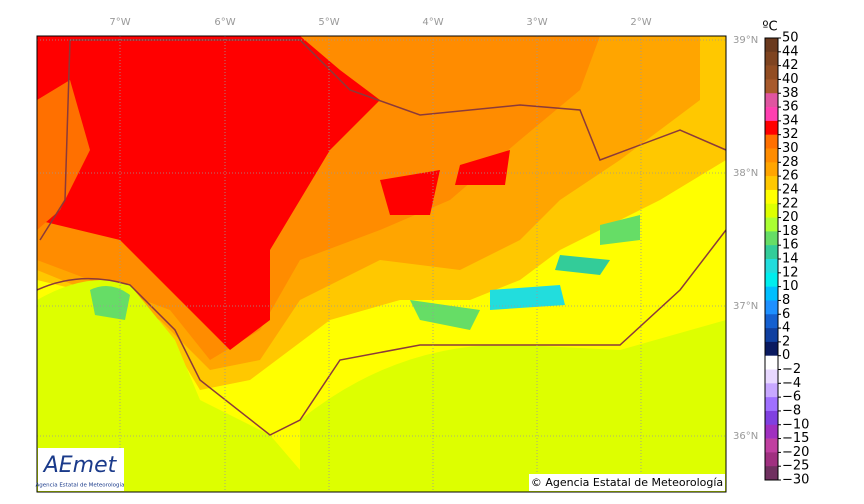  Describe the element at coordinates (790, 217) in the screenshot. I see `colorbar-label: 20` at that location.